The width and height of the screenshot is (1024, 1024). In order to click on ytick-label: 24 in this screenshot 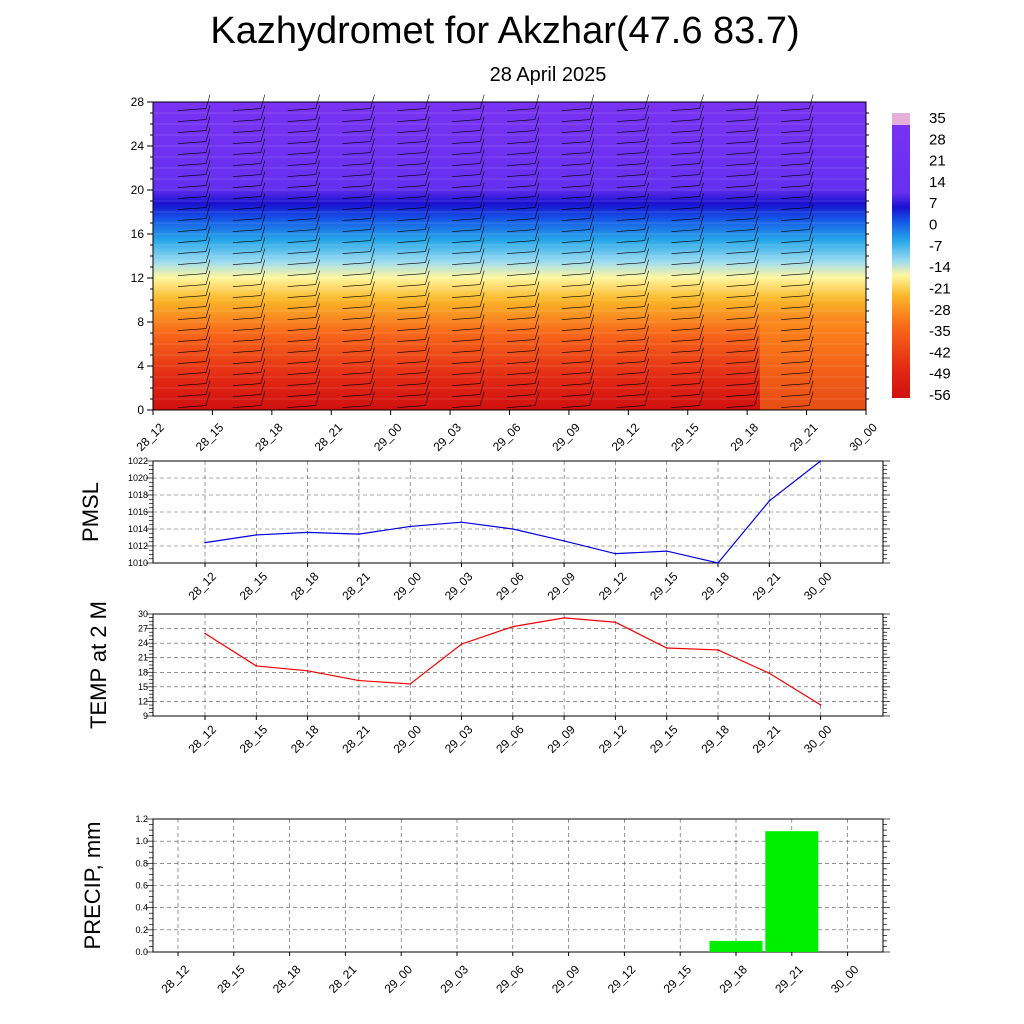, I will do `click(143, 643)`.